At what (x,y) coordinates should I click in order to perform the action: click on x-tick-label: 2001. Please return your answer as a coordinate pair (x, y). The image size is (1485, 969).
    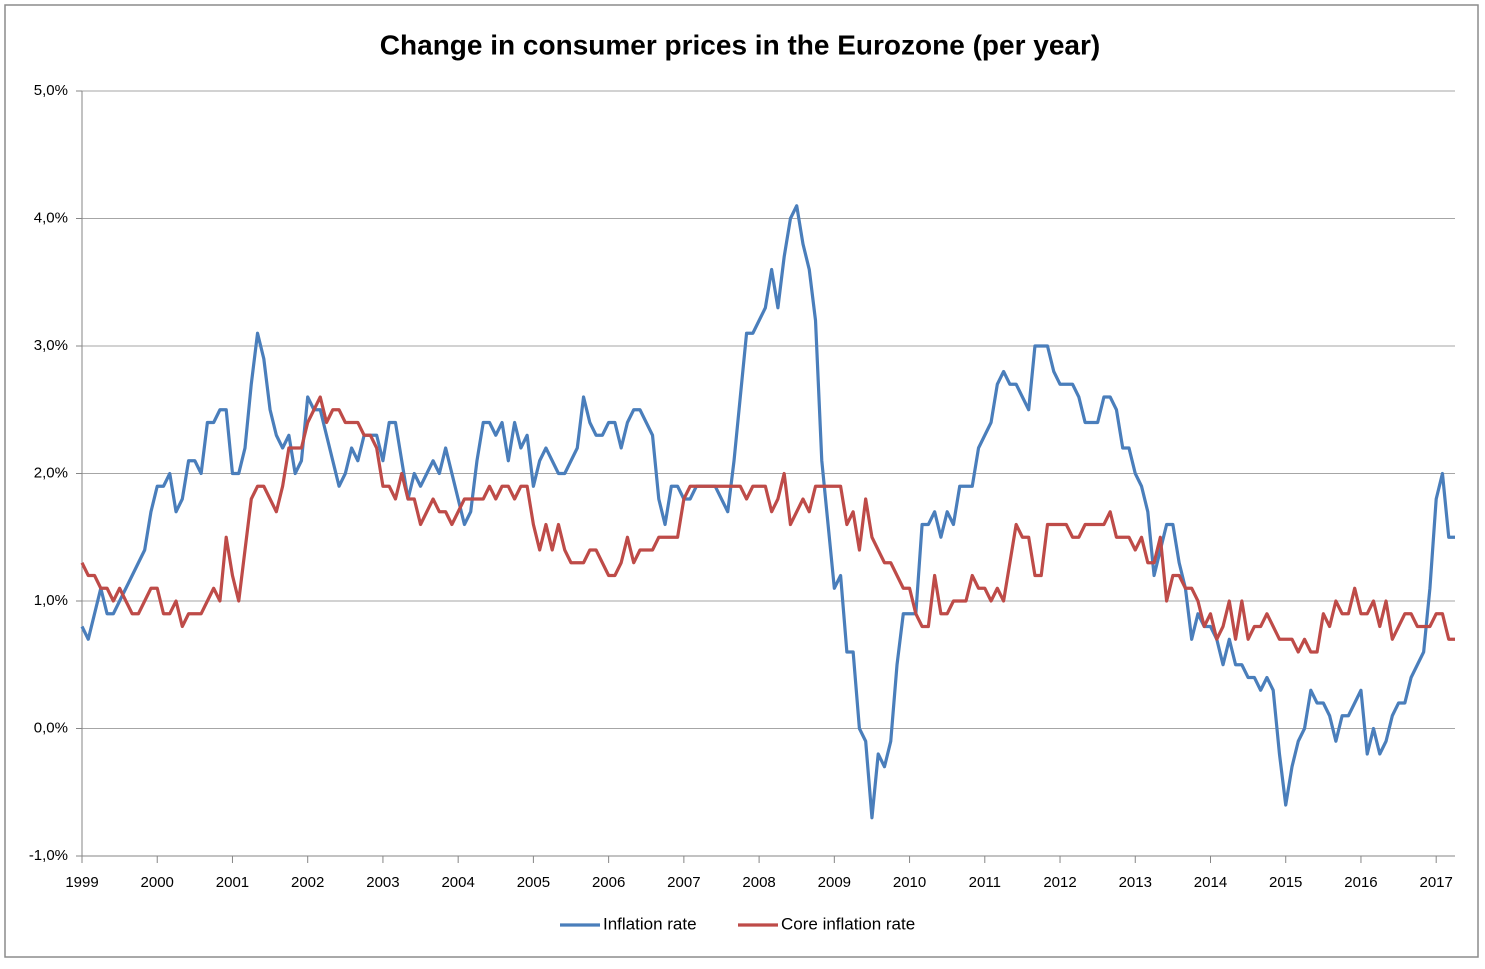
    Looking at the image, I should click on (232, 882).